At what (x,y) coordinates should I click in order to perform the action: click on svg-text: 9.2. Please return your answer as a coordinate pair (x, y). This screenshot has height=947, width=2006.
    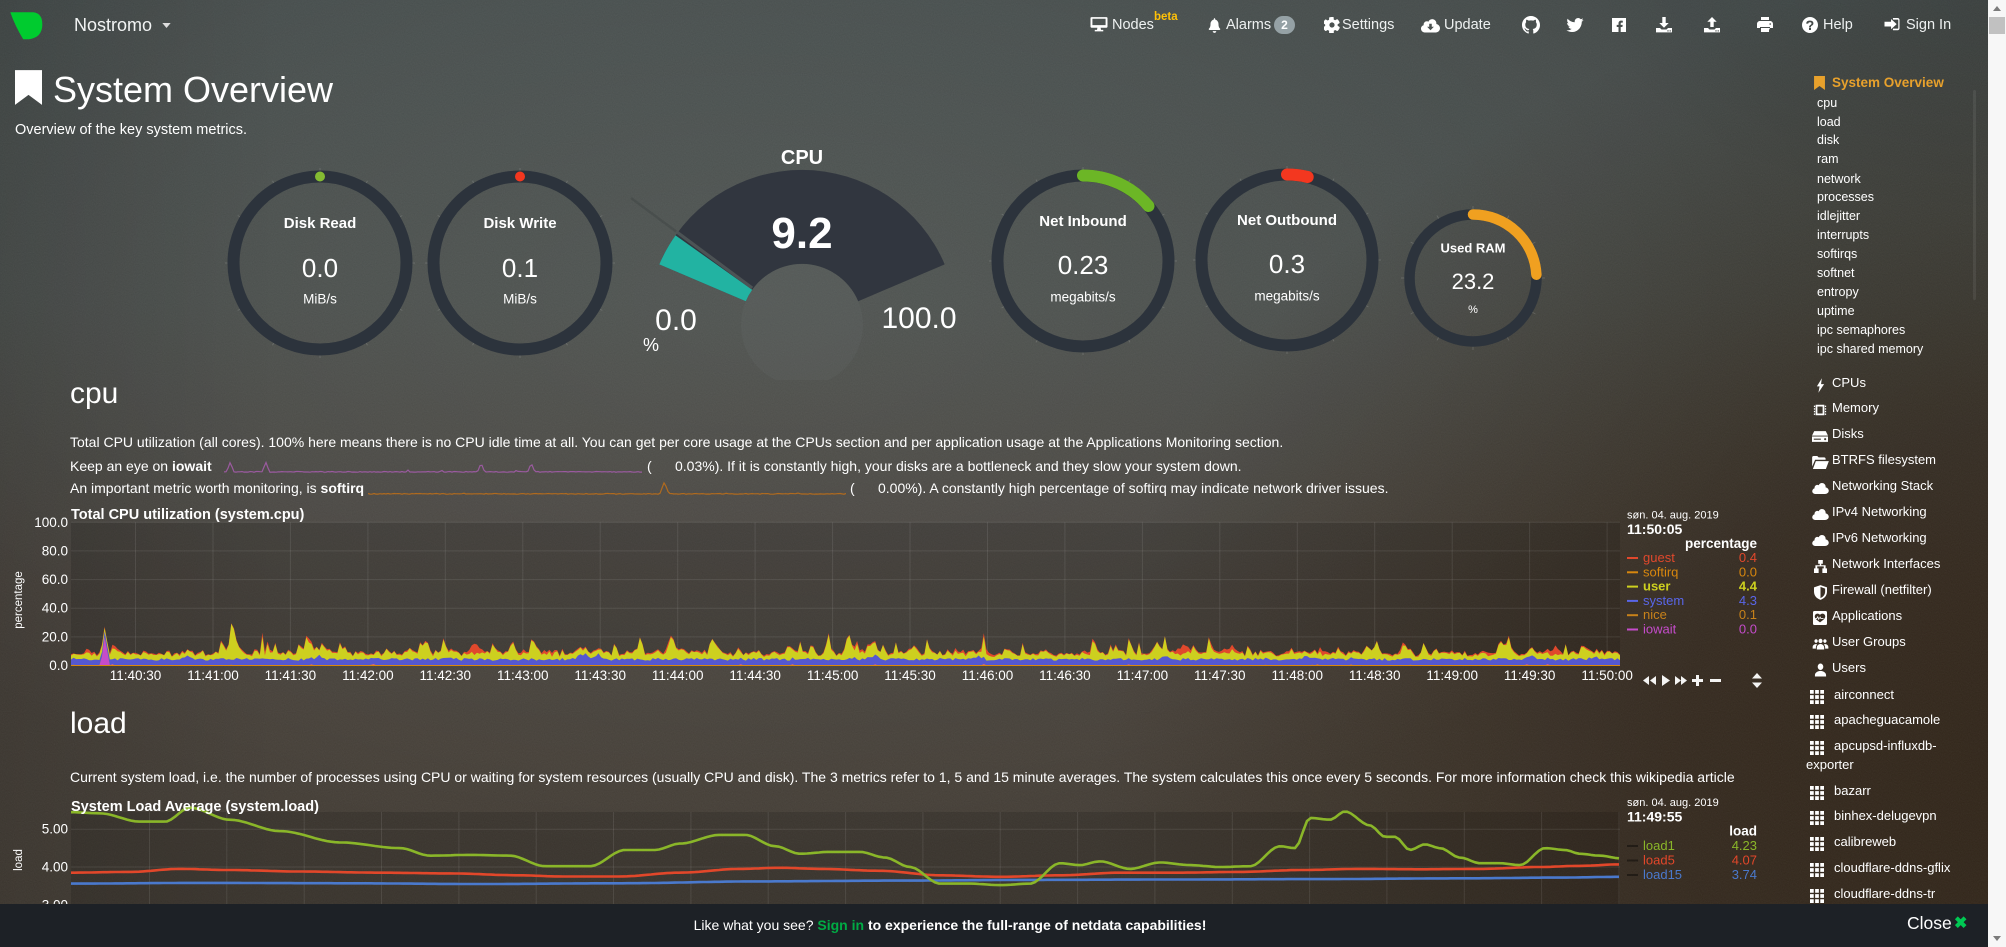
    Looking at the image, I should click on (801, 233).